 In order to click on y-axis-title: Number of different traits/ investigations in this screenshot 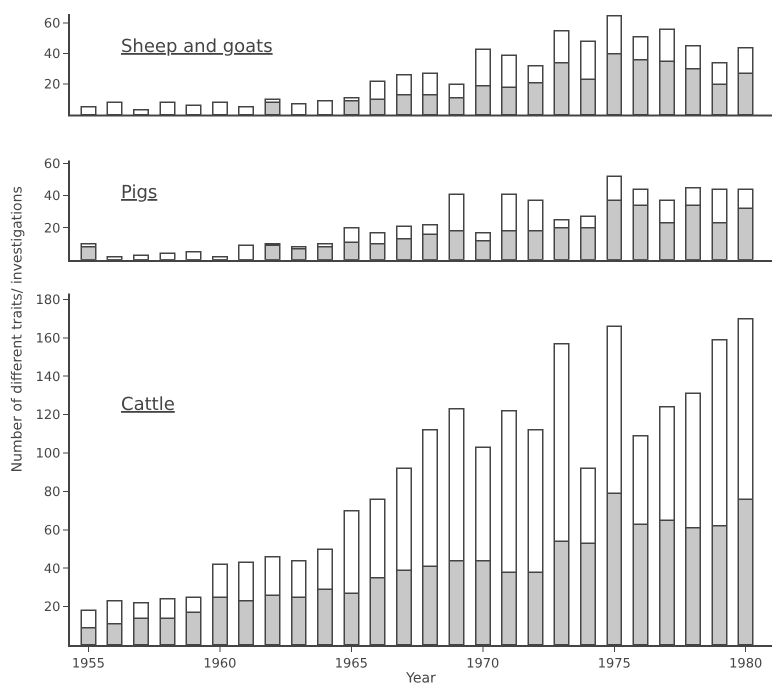, I will do `click(17, 329)`.